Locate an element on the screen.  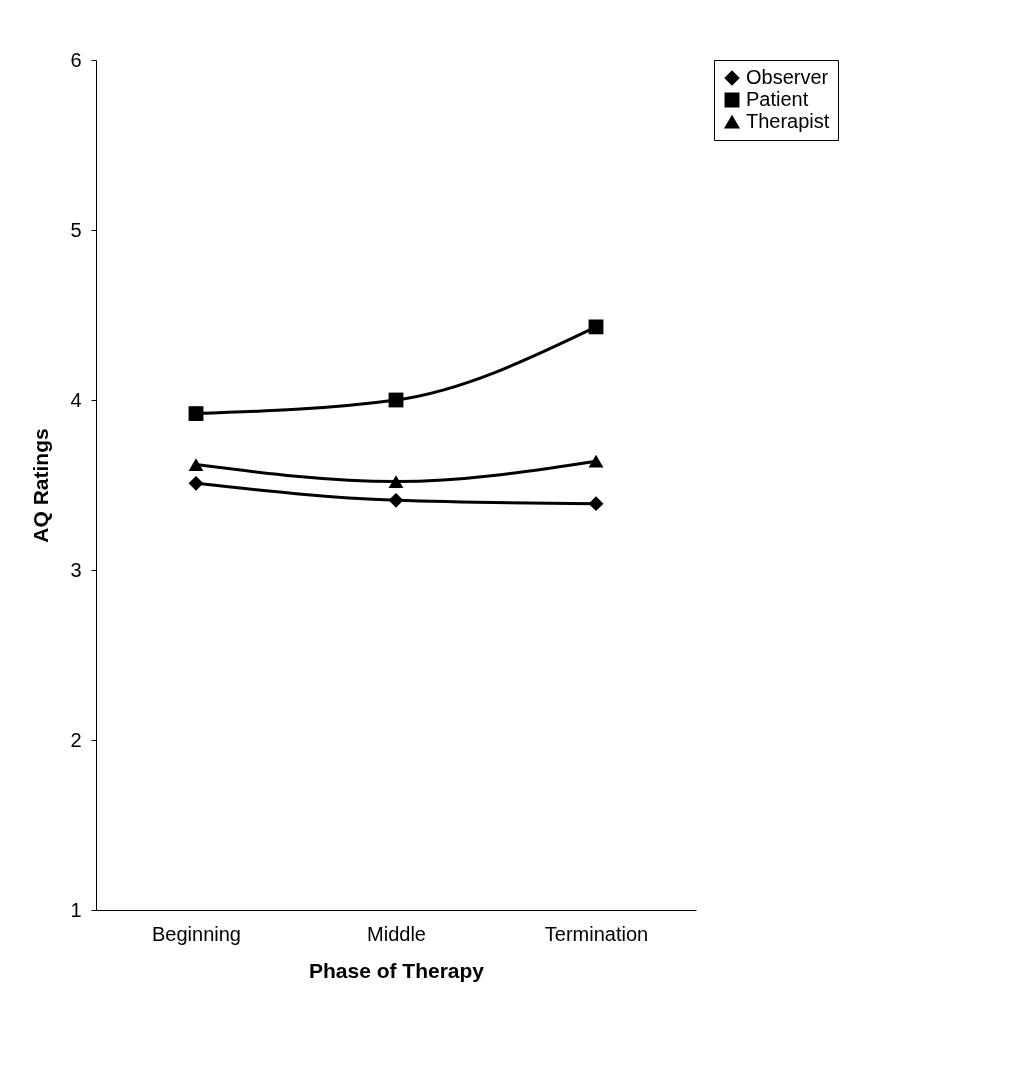
legend-label: Patient is located at coordinates (777, 99).